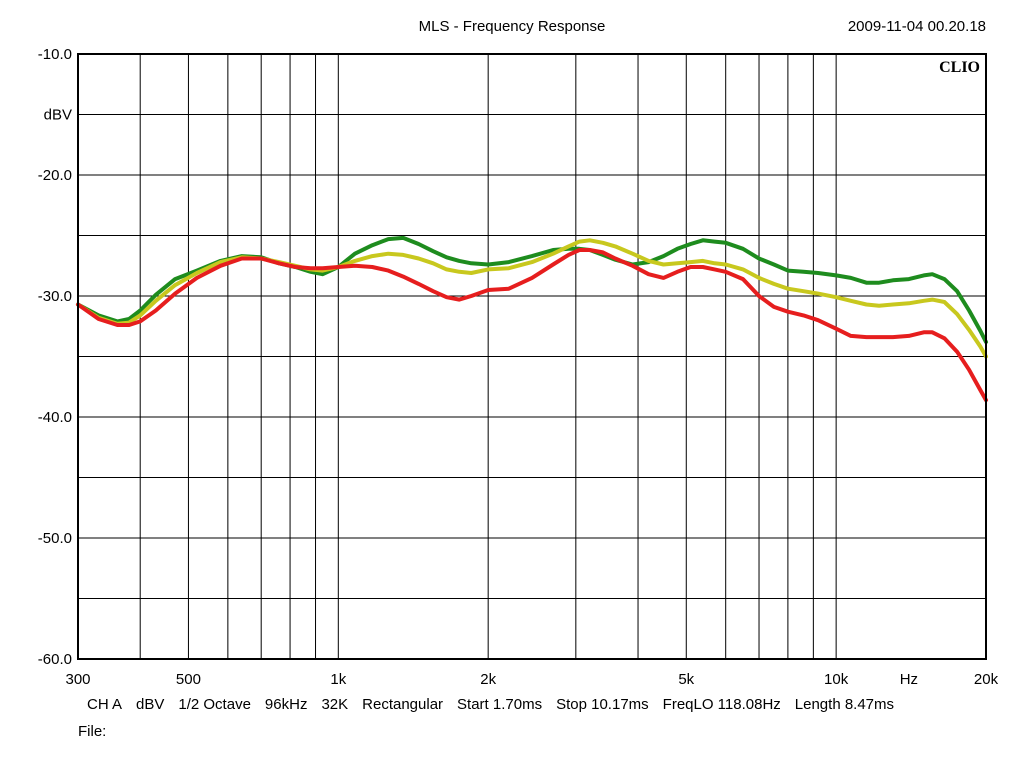 The width and height of the screenshot is (1024, 768). Describe the element at coordinates (916, 26) in the screenshot. I see `timestamp: 2009-11-04 00.20.18` at that location.